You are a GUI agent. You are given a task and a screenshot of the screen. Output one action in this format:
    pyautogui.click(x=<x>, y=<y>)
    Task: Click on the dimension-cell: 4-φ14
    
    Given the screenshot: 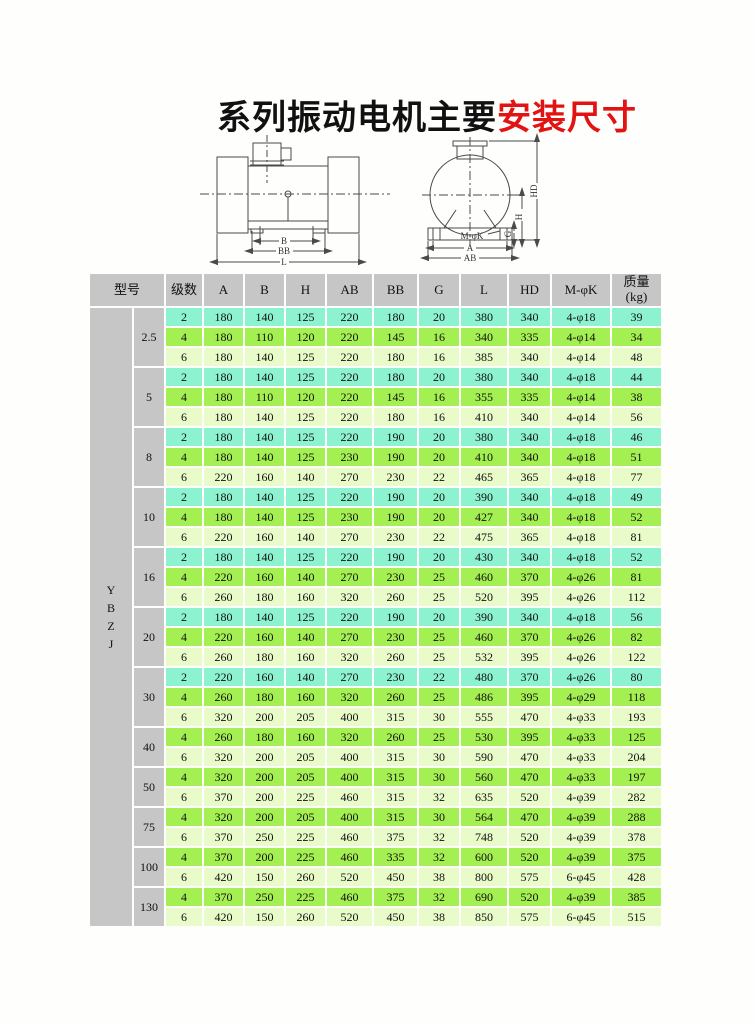 What is the action you would take?
    pyautogui.click(x=581, y=337)
    